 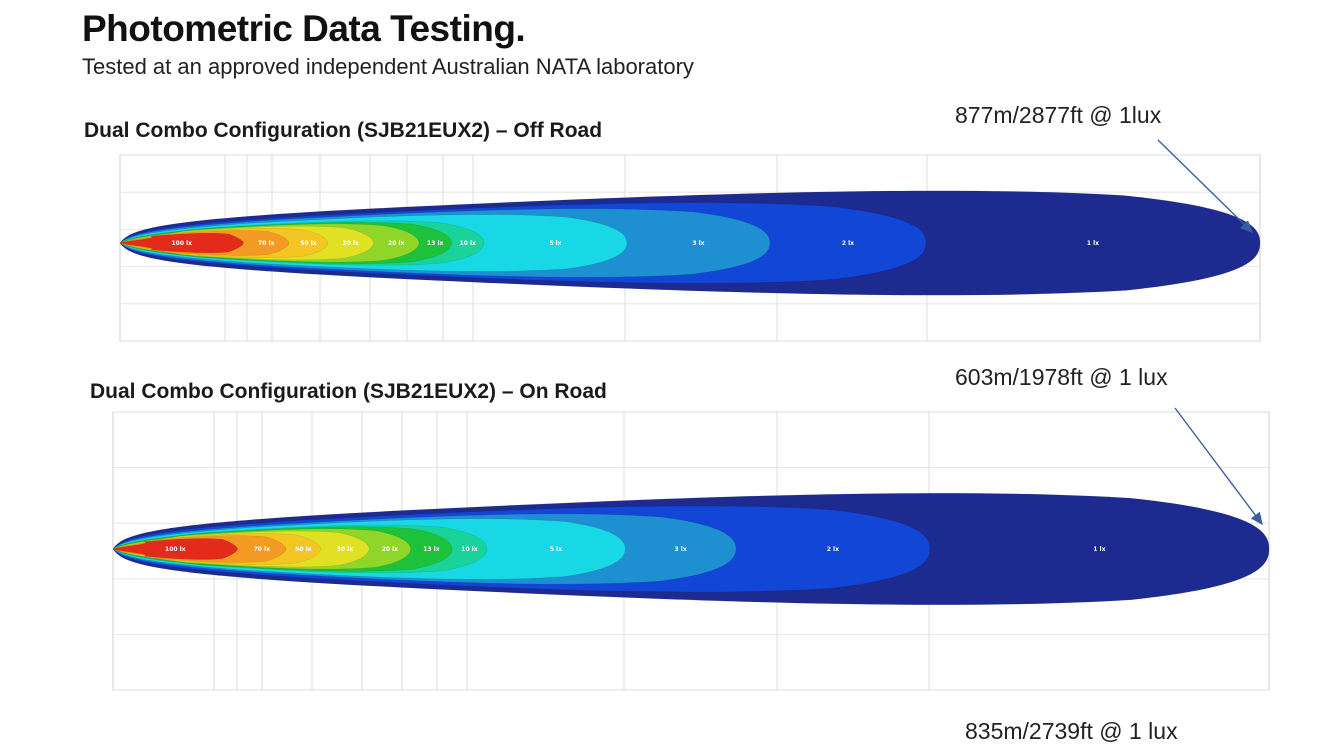 I want to click on annotation-on-road: 603m/1978ft @ 1 lux, so click(x=1061, y=377).